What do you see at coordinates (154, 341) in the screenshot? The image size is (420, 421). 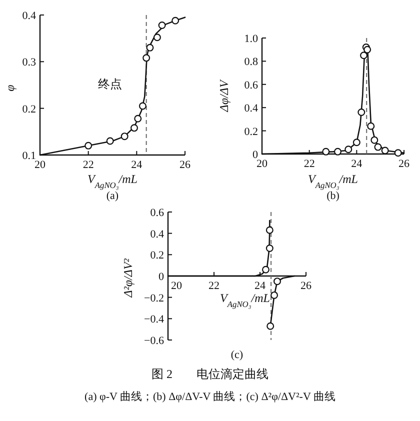 I see `y-tick-label: −0.6` at bounding box center [154, 341].